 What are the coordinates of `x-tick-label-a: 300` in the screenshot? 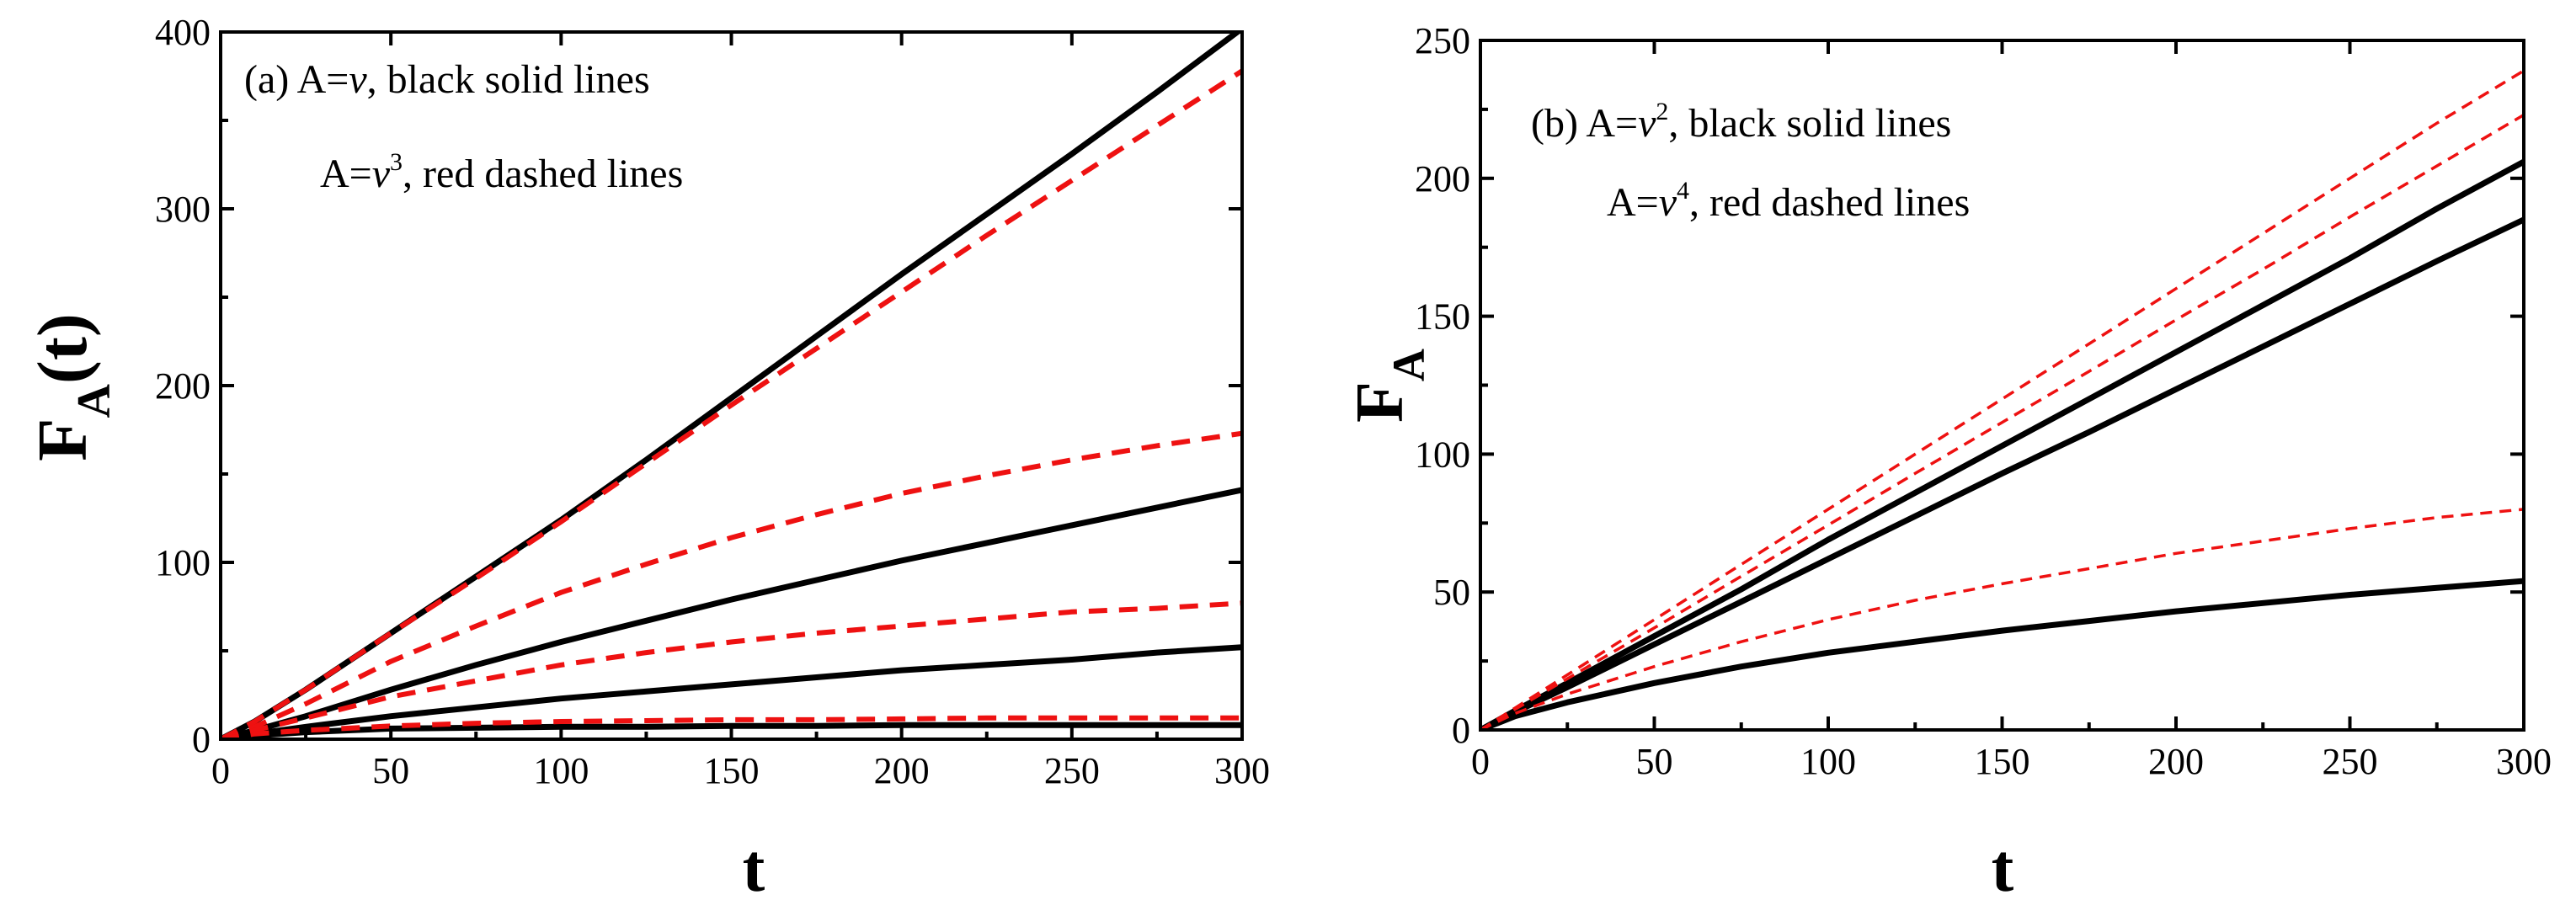 It's located at (1242, 770).